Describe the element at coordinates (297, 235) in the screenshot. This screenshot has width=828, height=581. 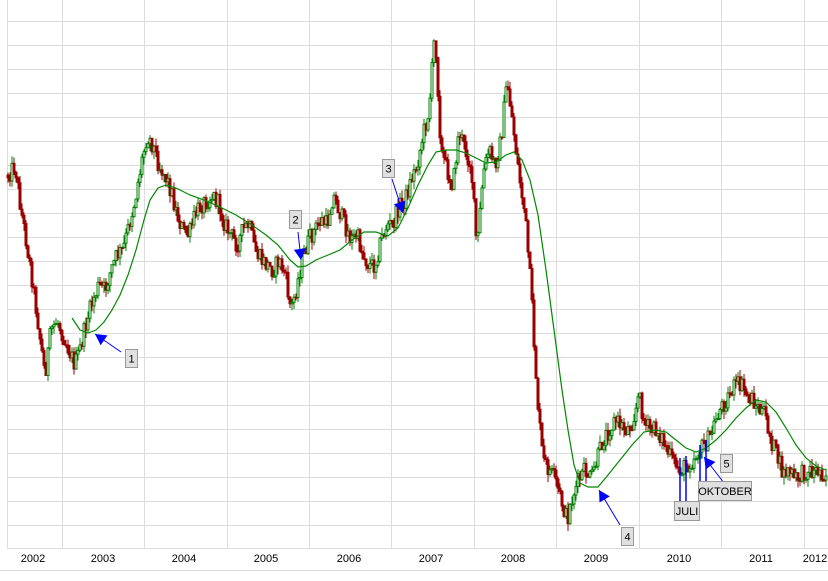
I see `annotation-2: 2` at that location.